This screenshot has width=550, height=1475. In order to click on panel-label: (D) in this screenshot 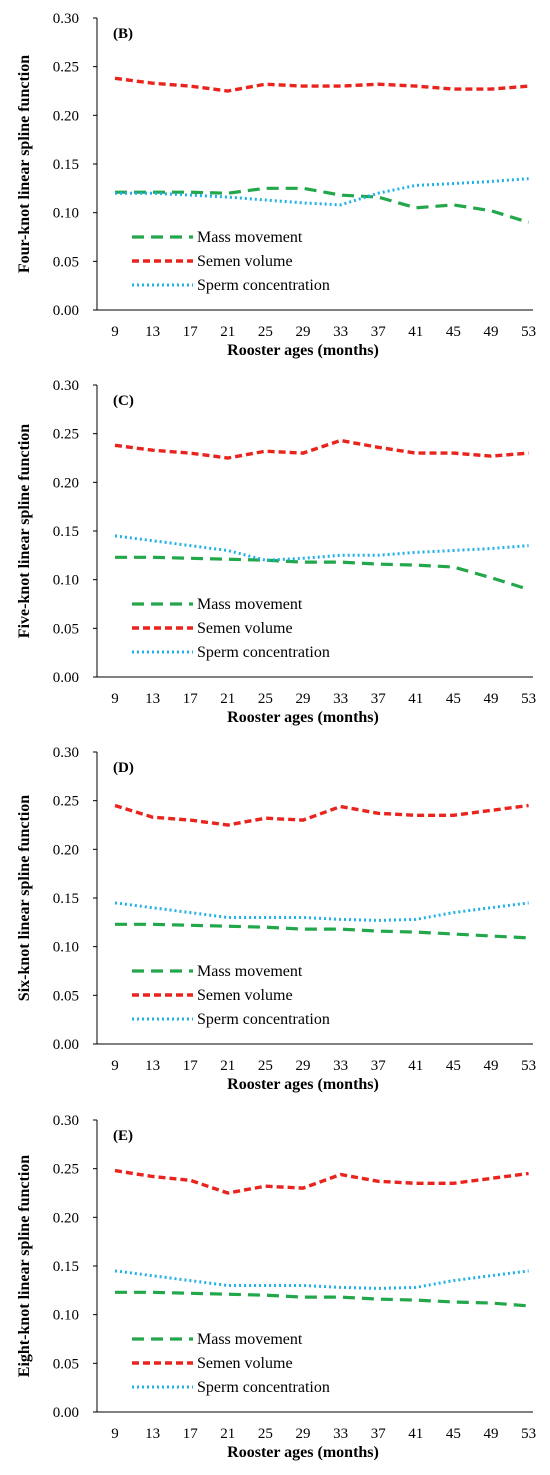, I will do `click(123, 768)`.